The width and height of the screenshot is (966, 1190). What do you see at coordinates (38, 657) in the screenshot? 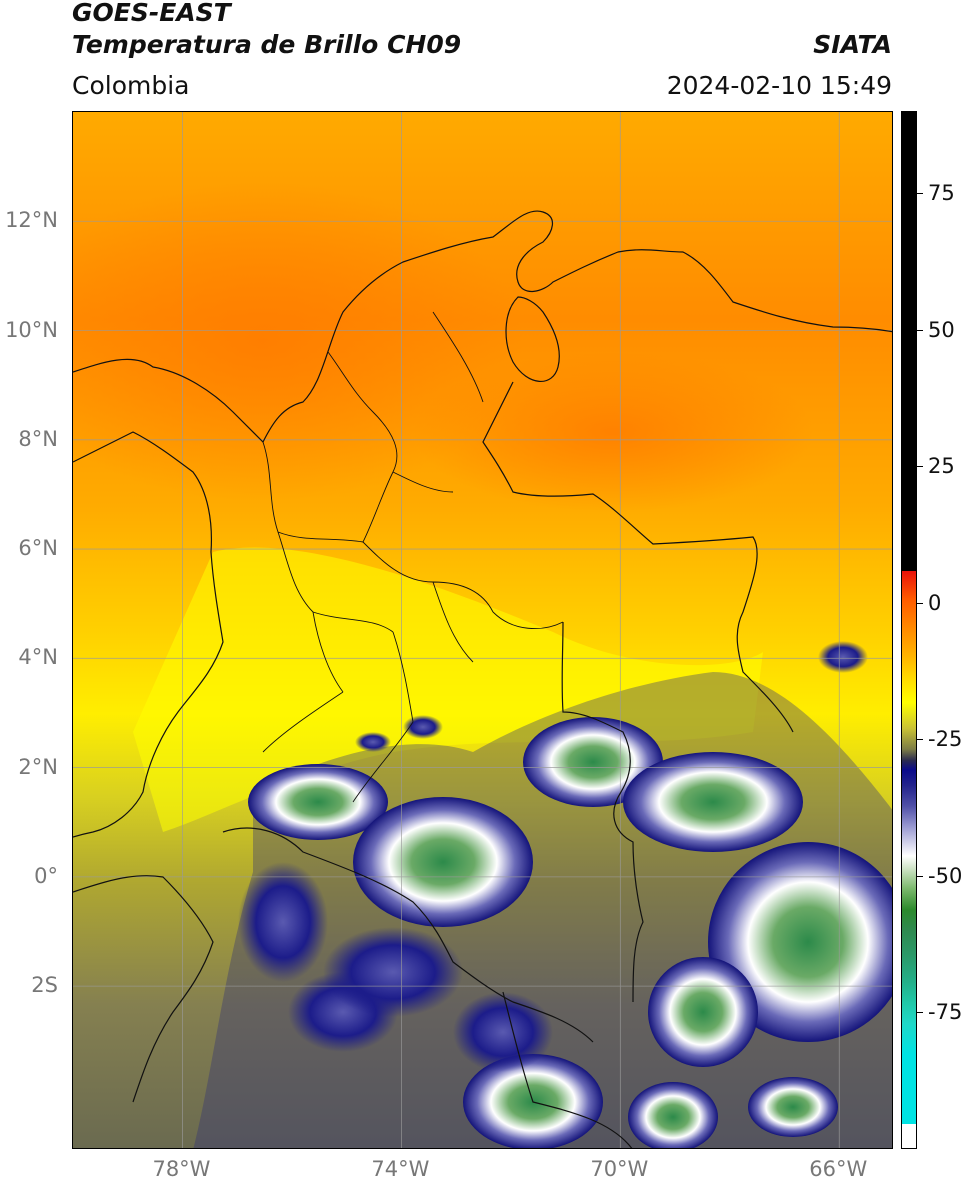
I see `latitude-label: 4°N` at bounding box center [38, 657].